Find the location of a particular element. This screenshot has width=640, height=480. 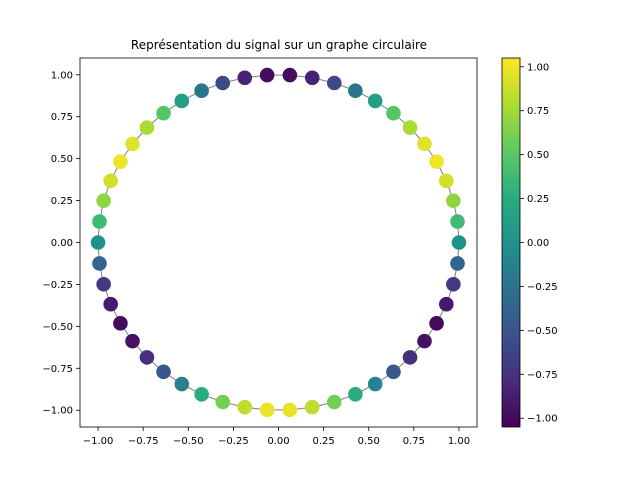

x-tick-label: 0.50 is located at coordinates (369, 441).